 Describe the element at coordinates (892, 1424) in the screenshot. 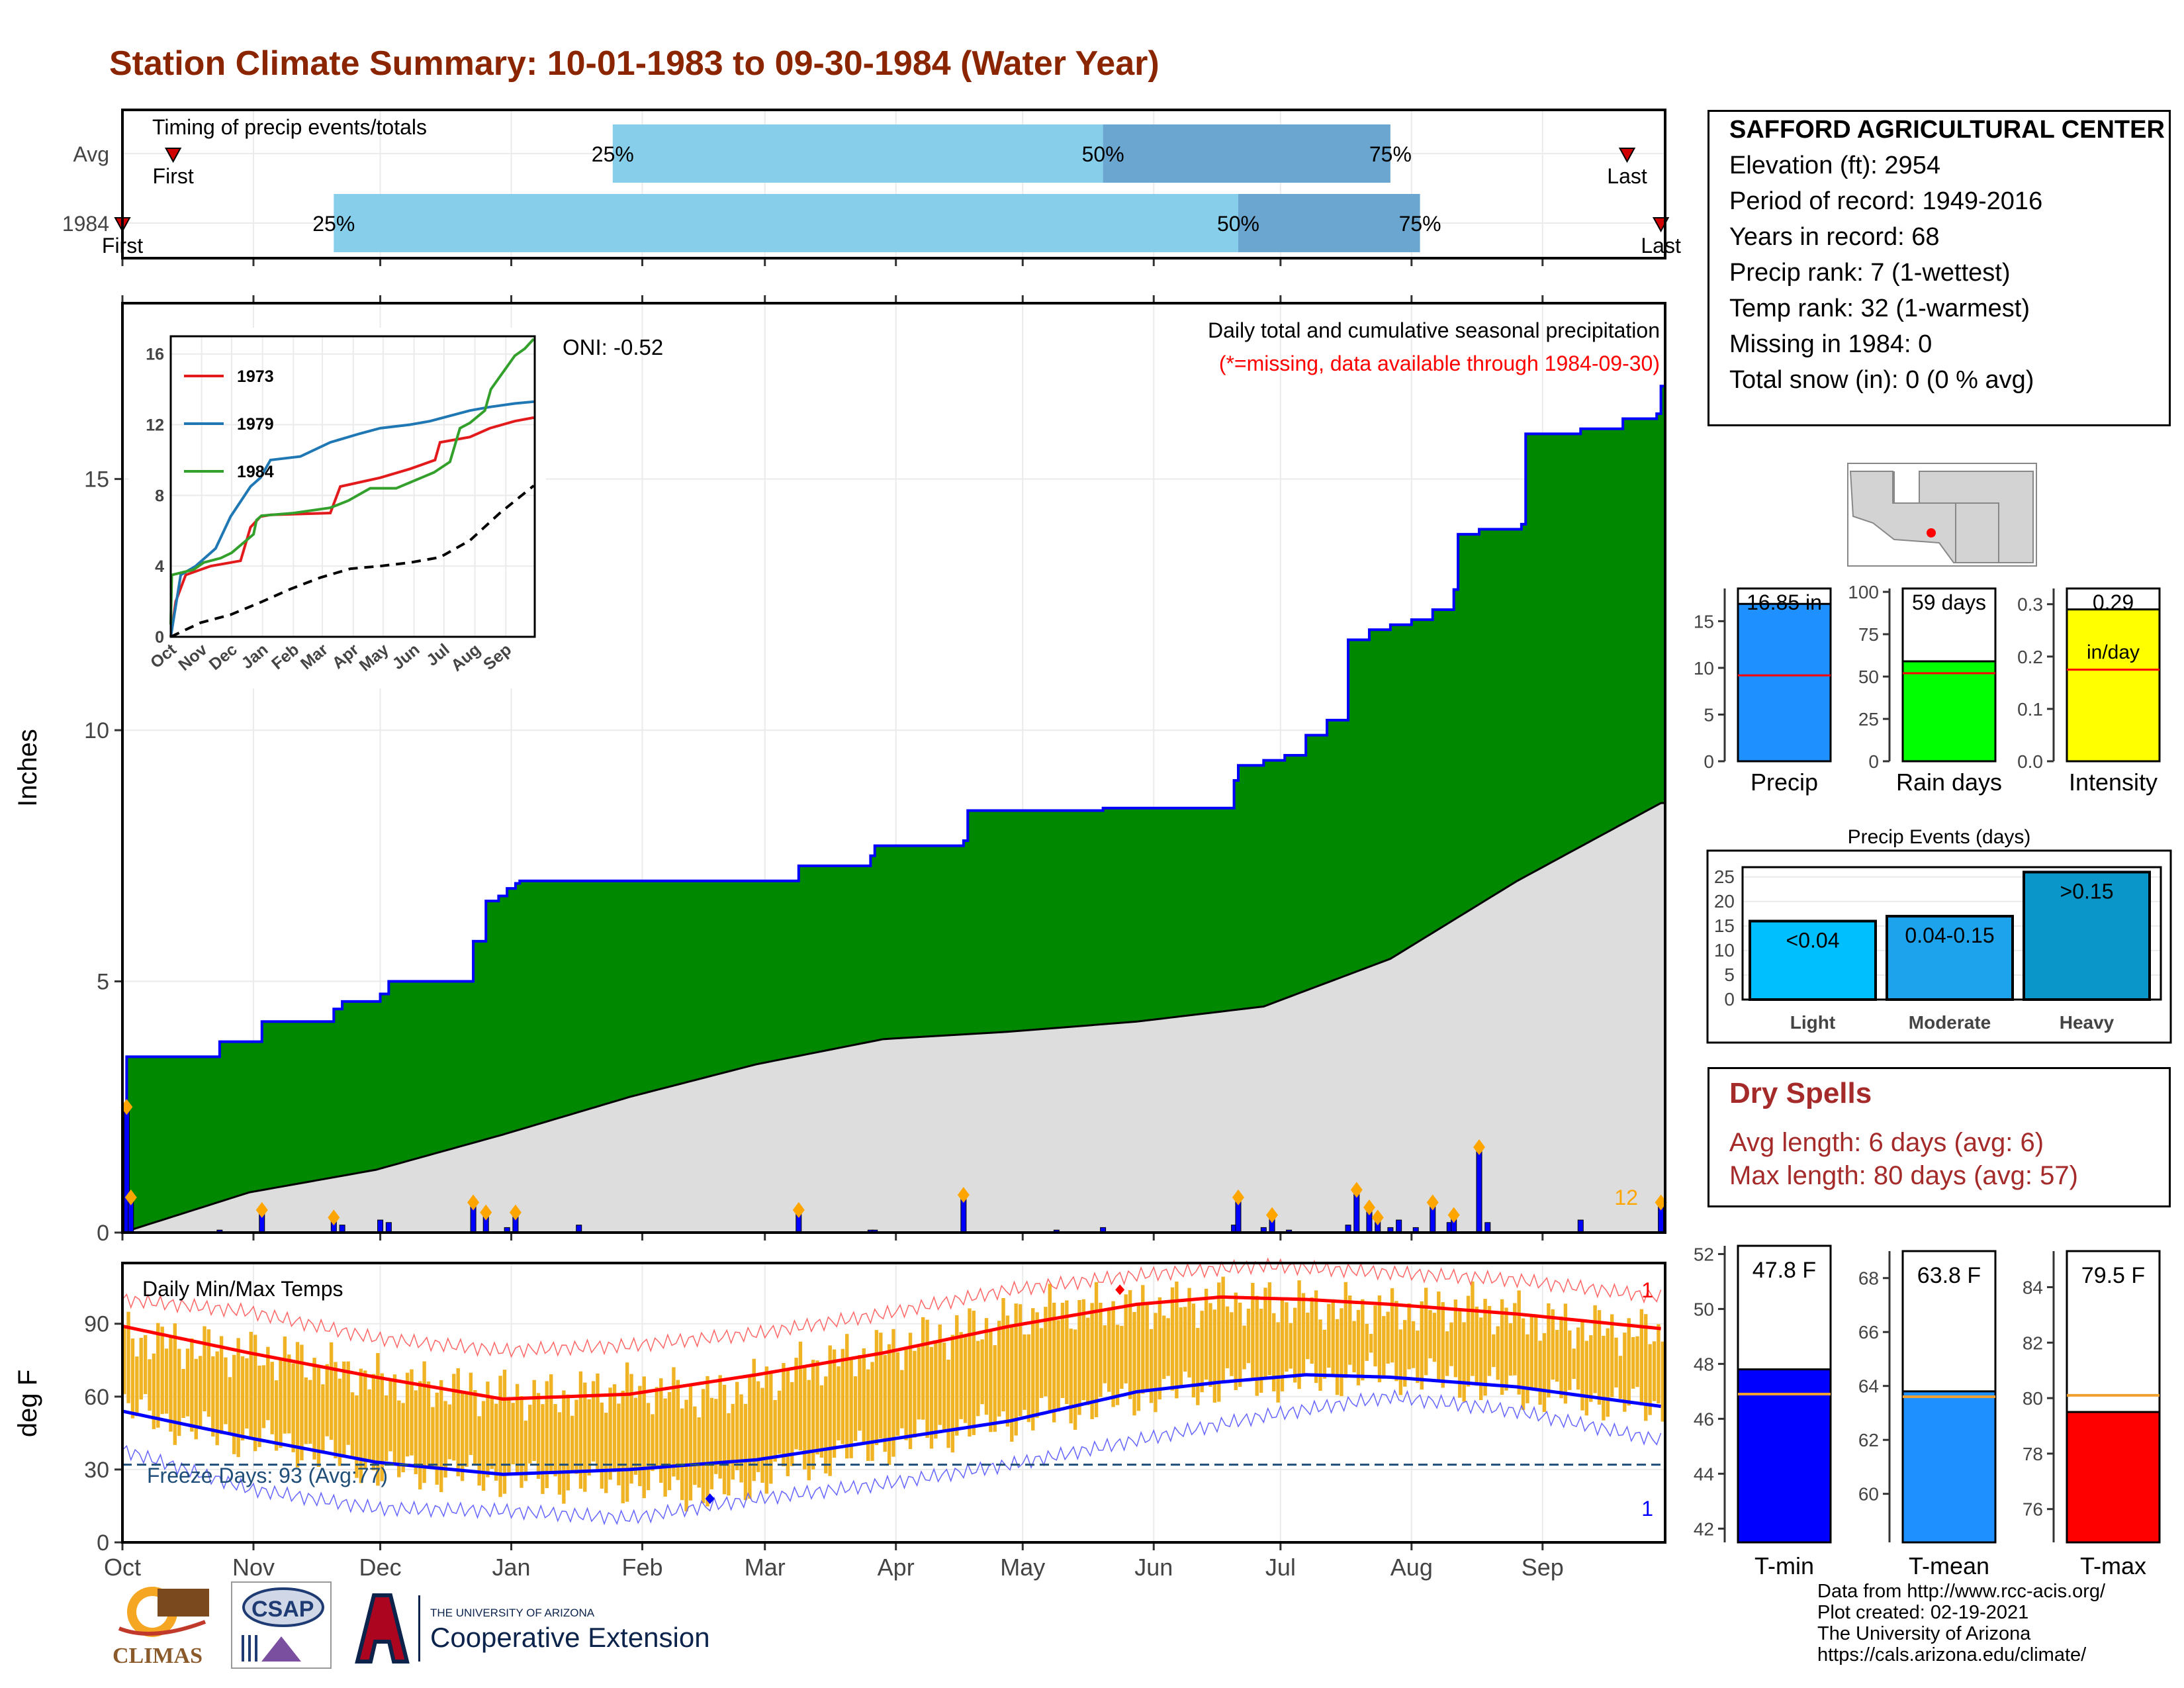

I see `normal-low-line` at that location.